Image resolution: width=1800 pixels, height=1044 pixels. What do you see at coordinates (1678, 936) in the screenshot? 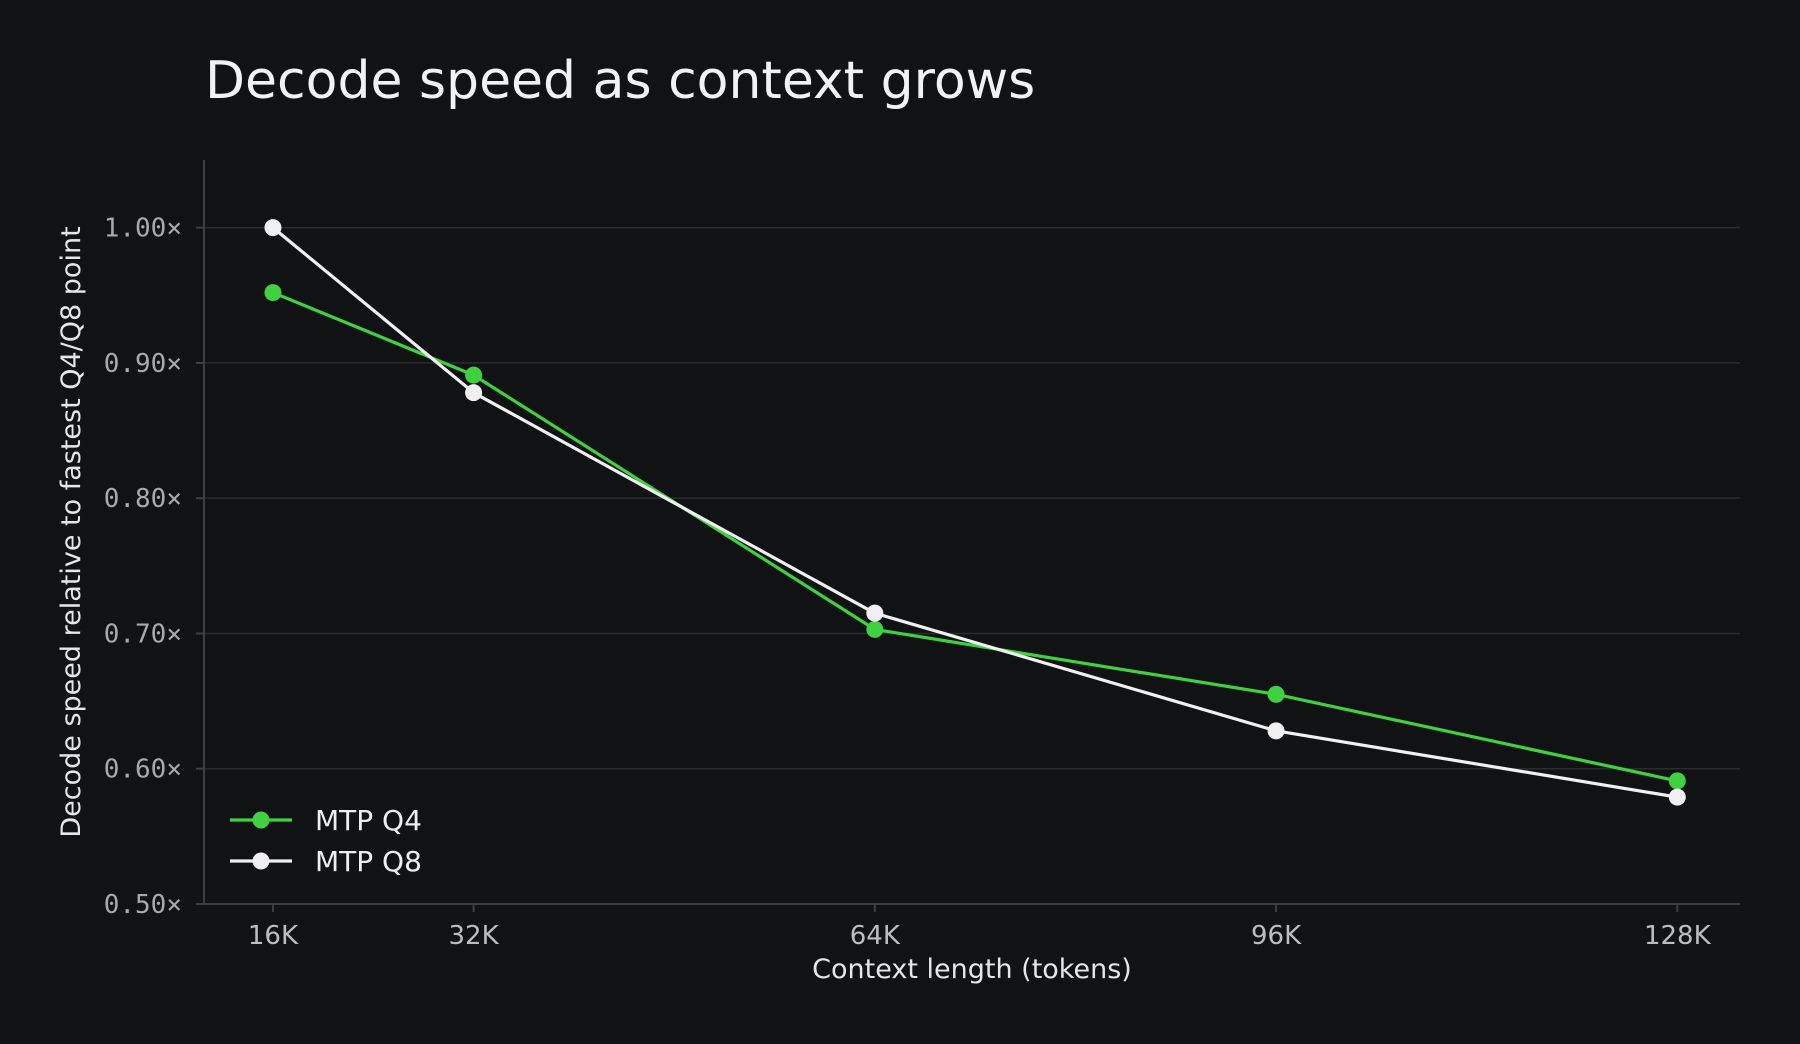
I see `x-tick-label: 128K` at bounding box center [1678, 936].